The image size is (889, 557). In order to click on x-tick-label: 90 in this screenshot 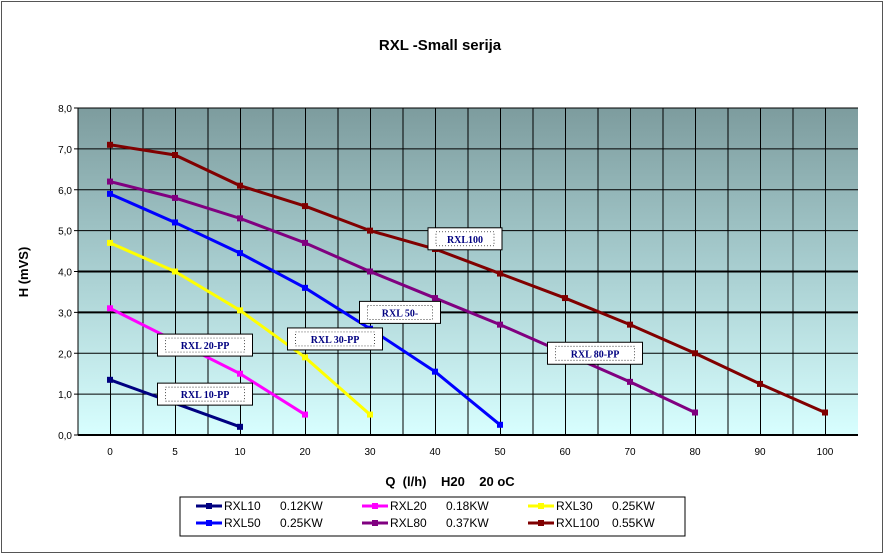, I will do `click(760, 452)`.